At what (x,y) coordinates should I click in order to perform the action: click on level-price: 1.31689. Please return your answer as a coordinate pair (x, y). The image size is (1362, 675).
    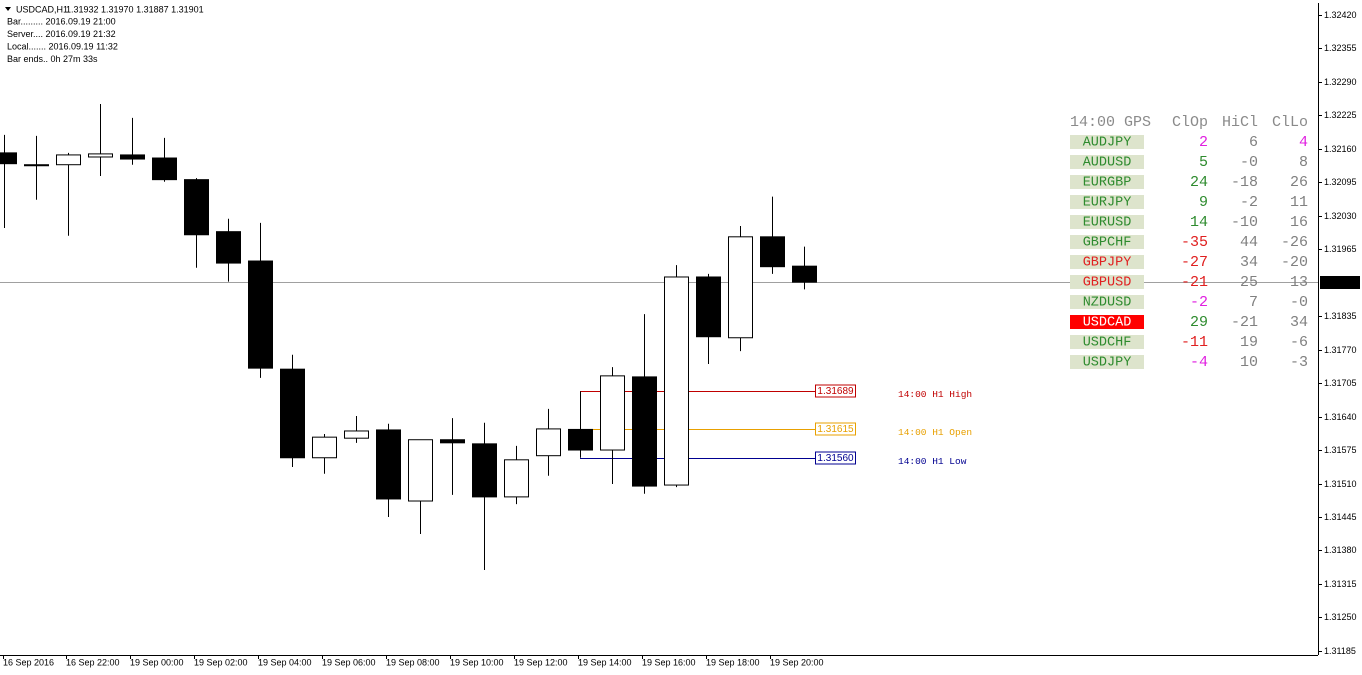
    Looking at the image, I should click on (835, 391).